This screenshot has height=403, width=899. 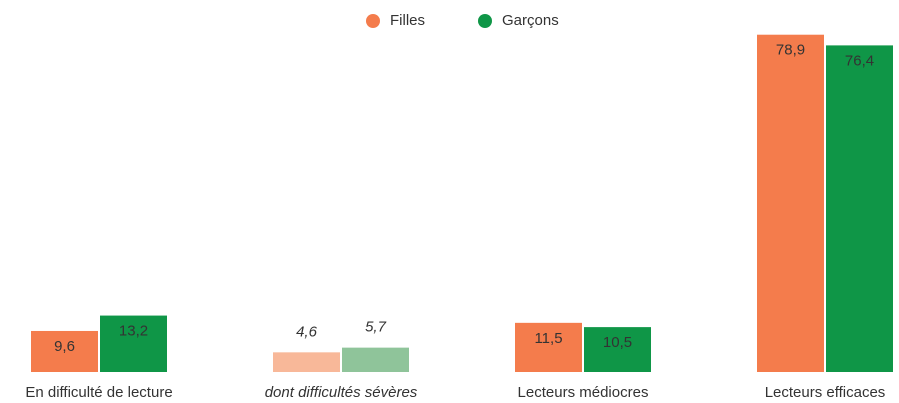 I want to click on x-tick-label: Lecteurs médiocres, so click(x=583, y=392).